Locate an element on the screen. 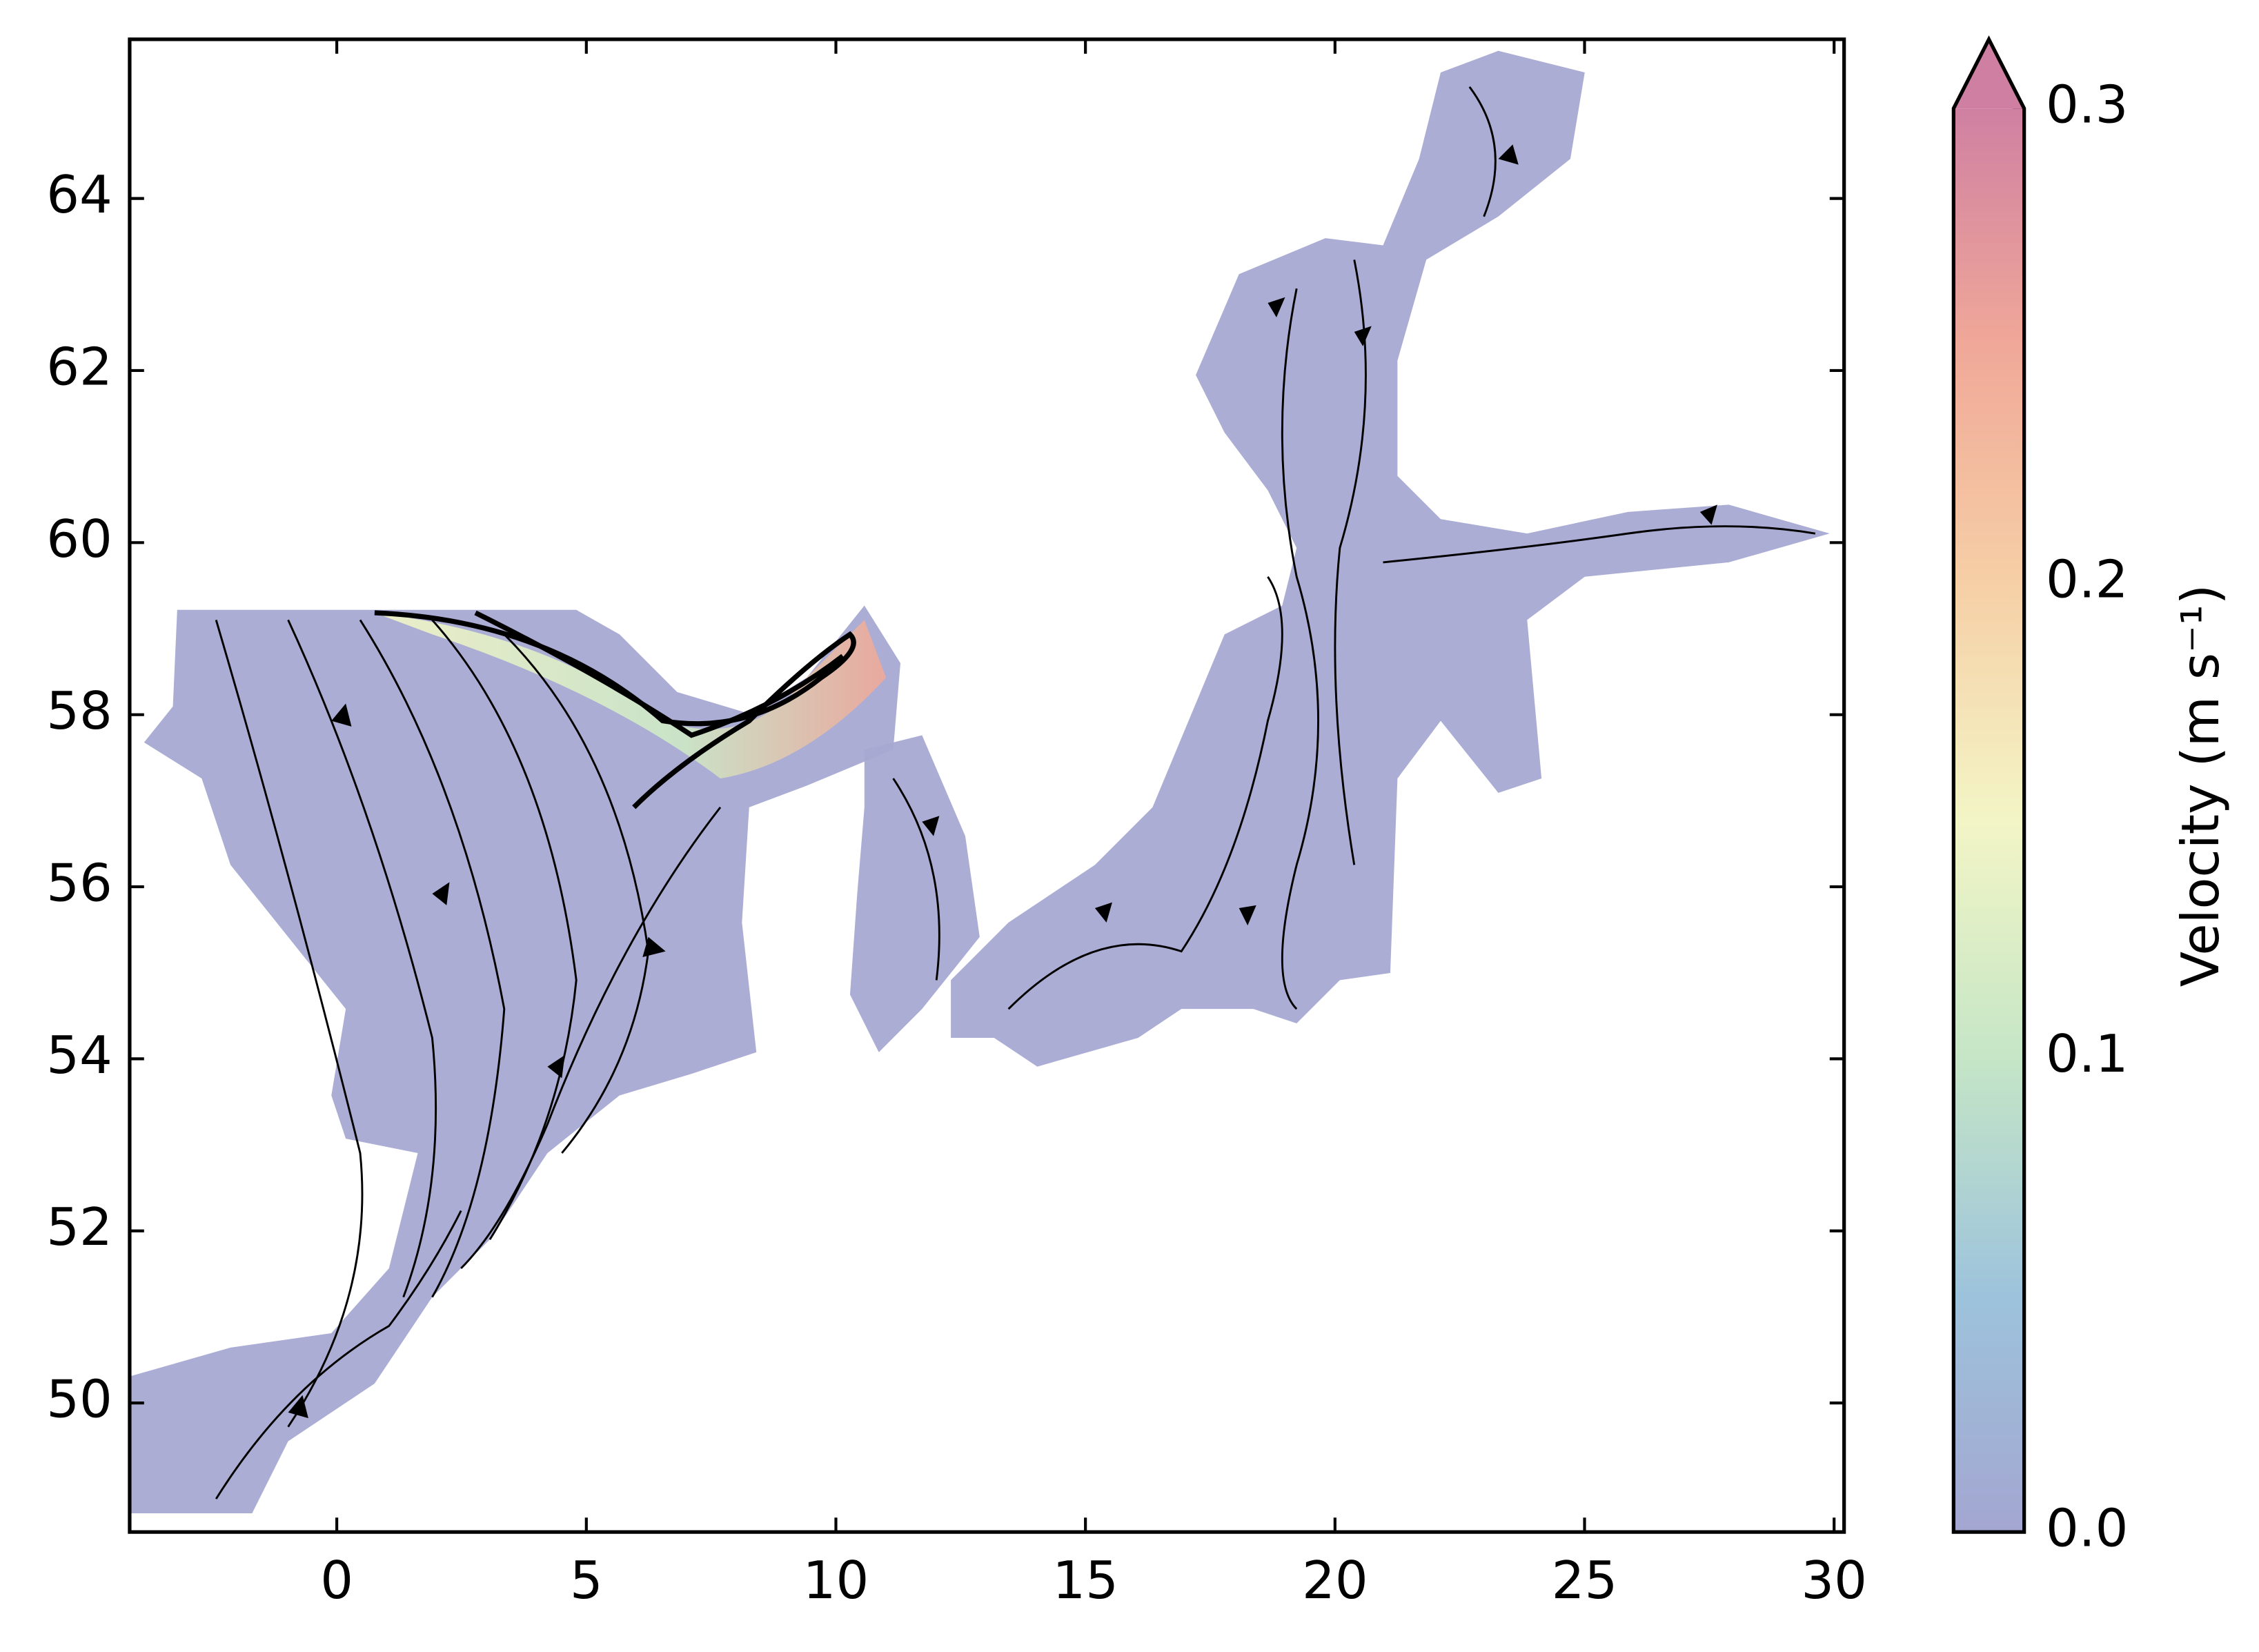  colorbar-frame is located at coordinates (1988, 784).